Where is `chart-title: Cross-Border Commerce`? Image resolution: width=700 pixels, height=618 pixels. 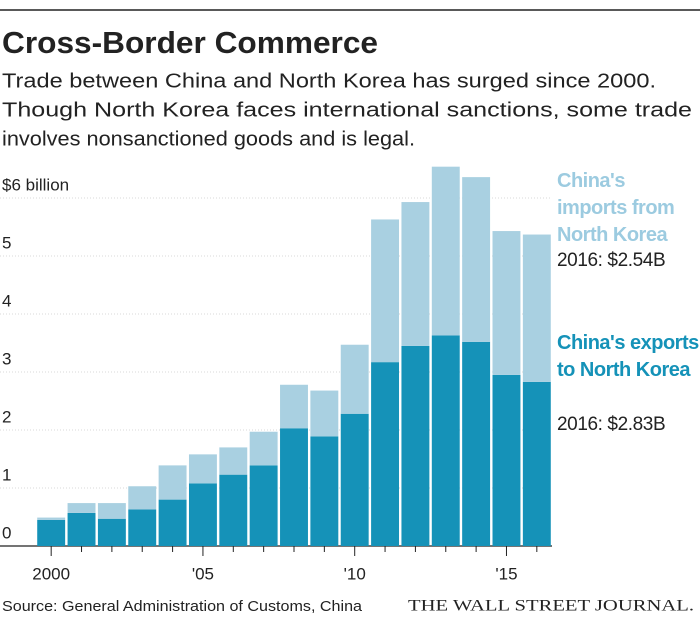
chart-title: Cross-Border Commerce is located at coordinates (190, 42).